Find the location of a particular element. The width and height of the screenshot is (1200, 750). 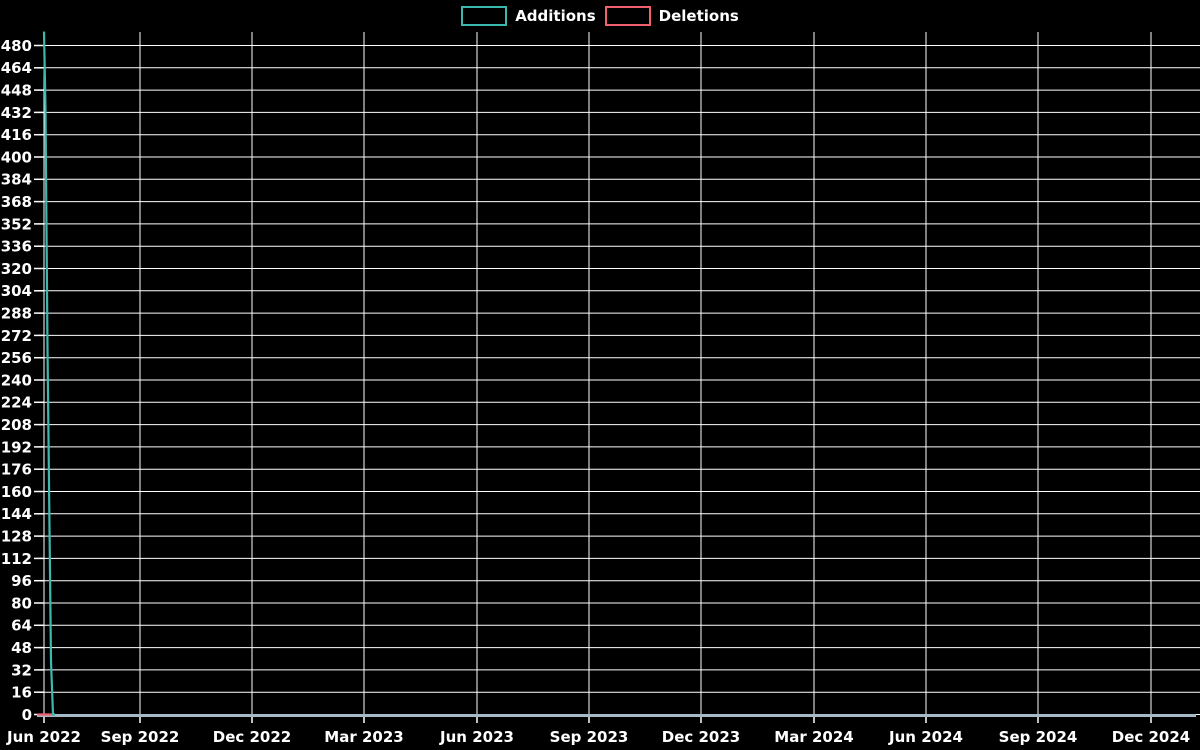

svg-text: Mar 2023 is located at coordinates (363, 737).